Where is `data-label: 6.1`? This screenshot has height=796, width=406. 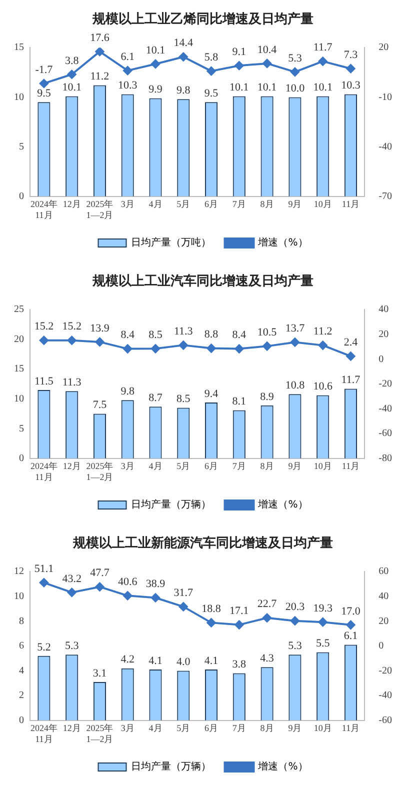
data-label: 6.1 is located at coordinates (127, 56).